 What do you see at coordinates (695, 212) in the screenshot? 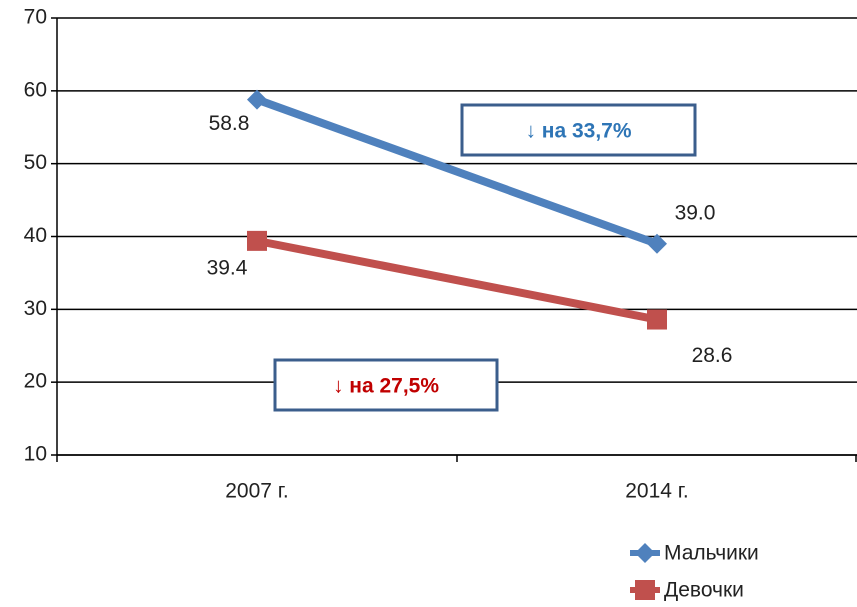
I see `data-label: 39.0` at bounding box center [695, 212].